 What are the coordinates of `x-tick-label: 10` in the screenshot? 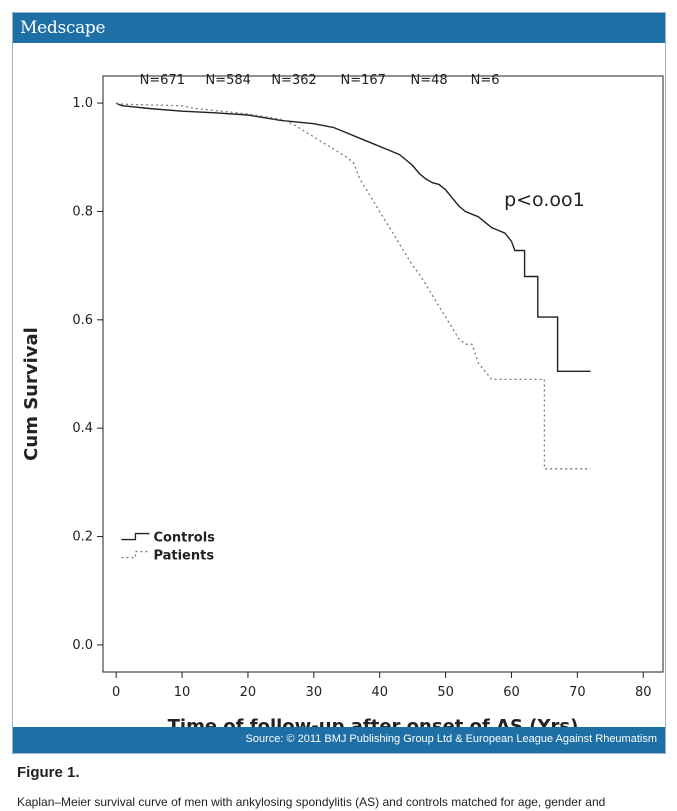 It's located at (182, 692).